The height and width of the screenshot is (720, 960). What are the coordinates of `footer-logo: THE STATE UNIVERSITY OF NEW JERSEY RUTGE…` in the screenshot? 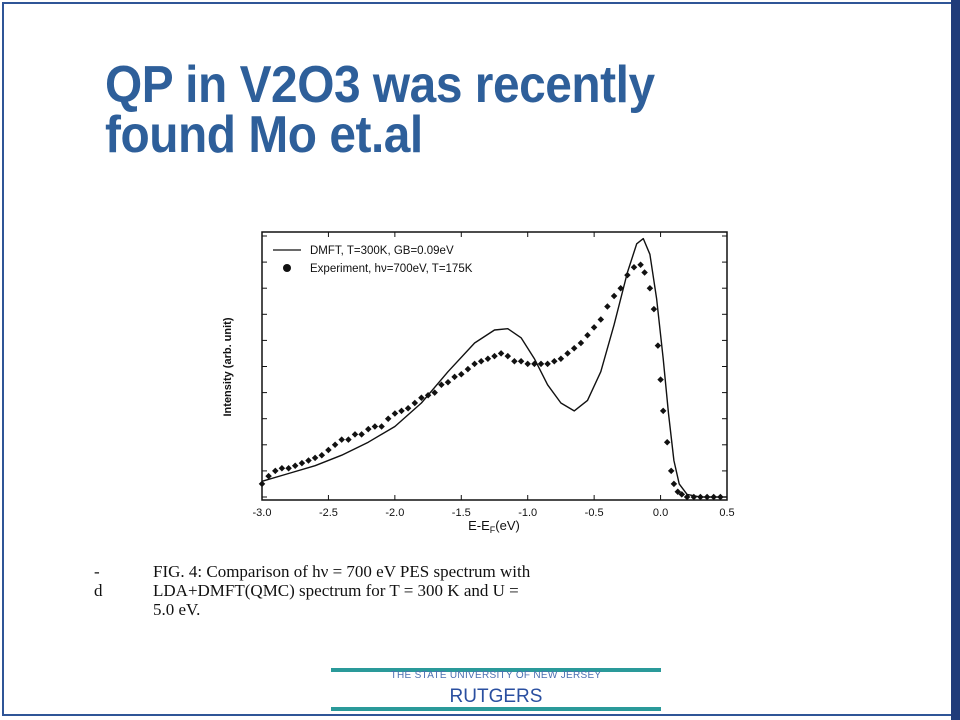 It's located at (496, 690).